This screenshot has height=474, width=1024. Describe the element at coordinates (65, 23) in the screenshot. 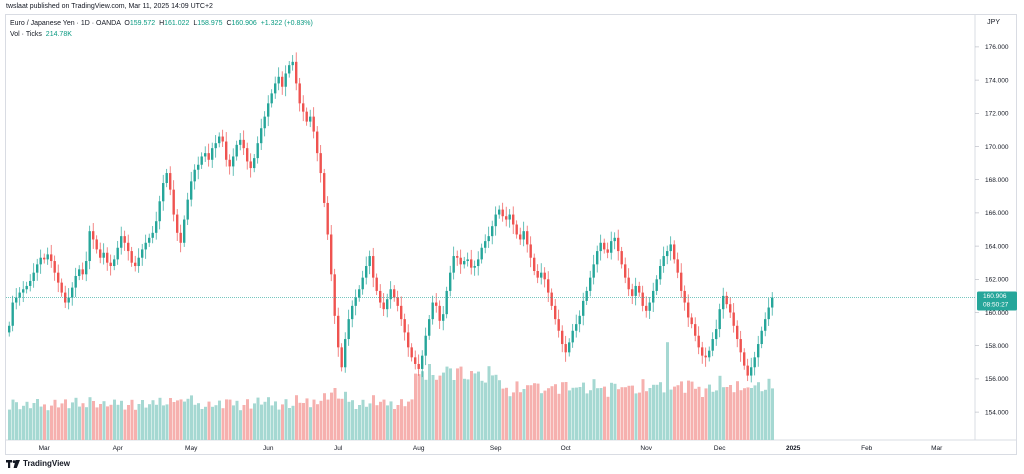

I see `symbol-title: Euro / Japanese Yen · 1D · OANDA` at that location.